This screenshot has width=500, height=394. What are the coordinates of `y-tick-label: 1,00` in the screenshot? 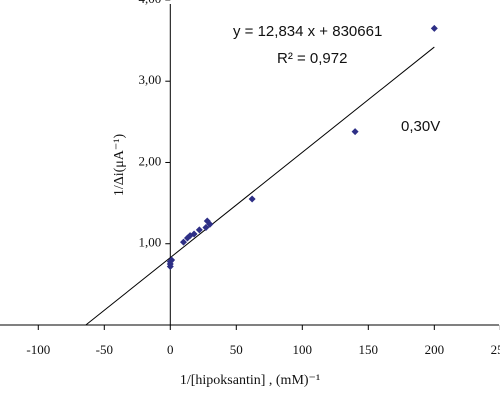 It's located at (150, 242).